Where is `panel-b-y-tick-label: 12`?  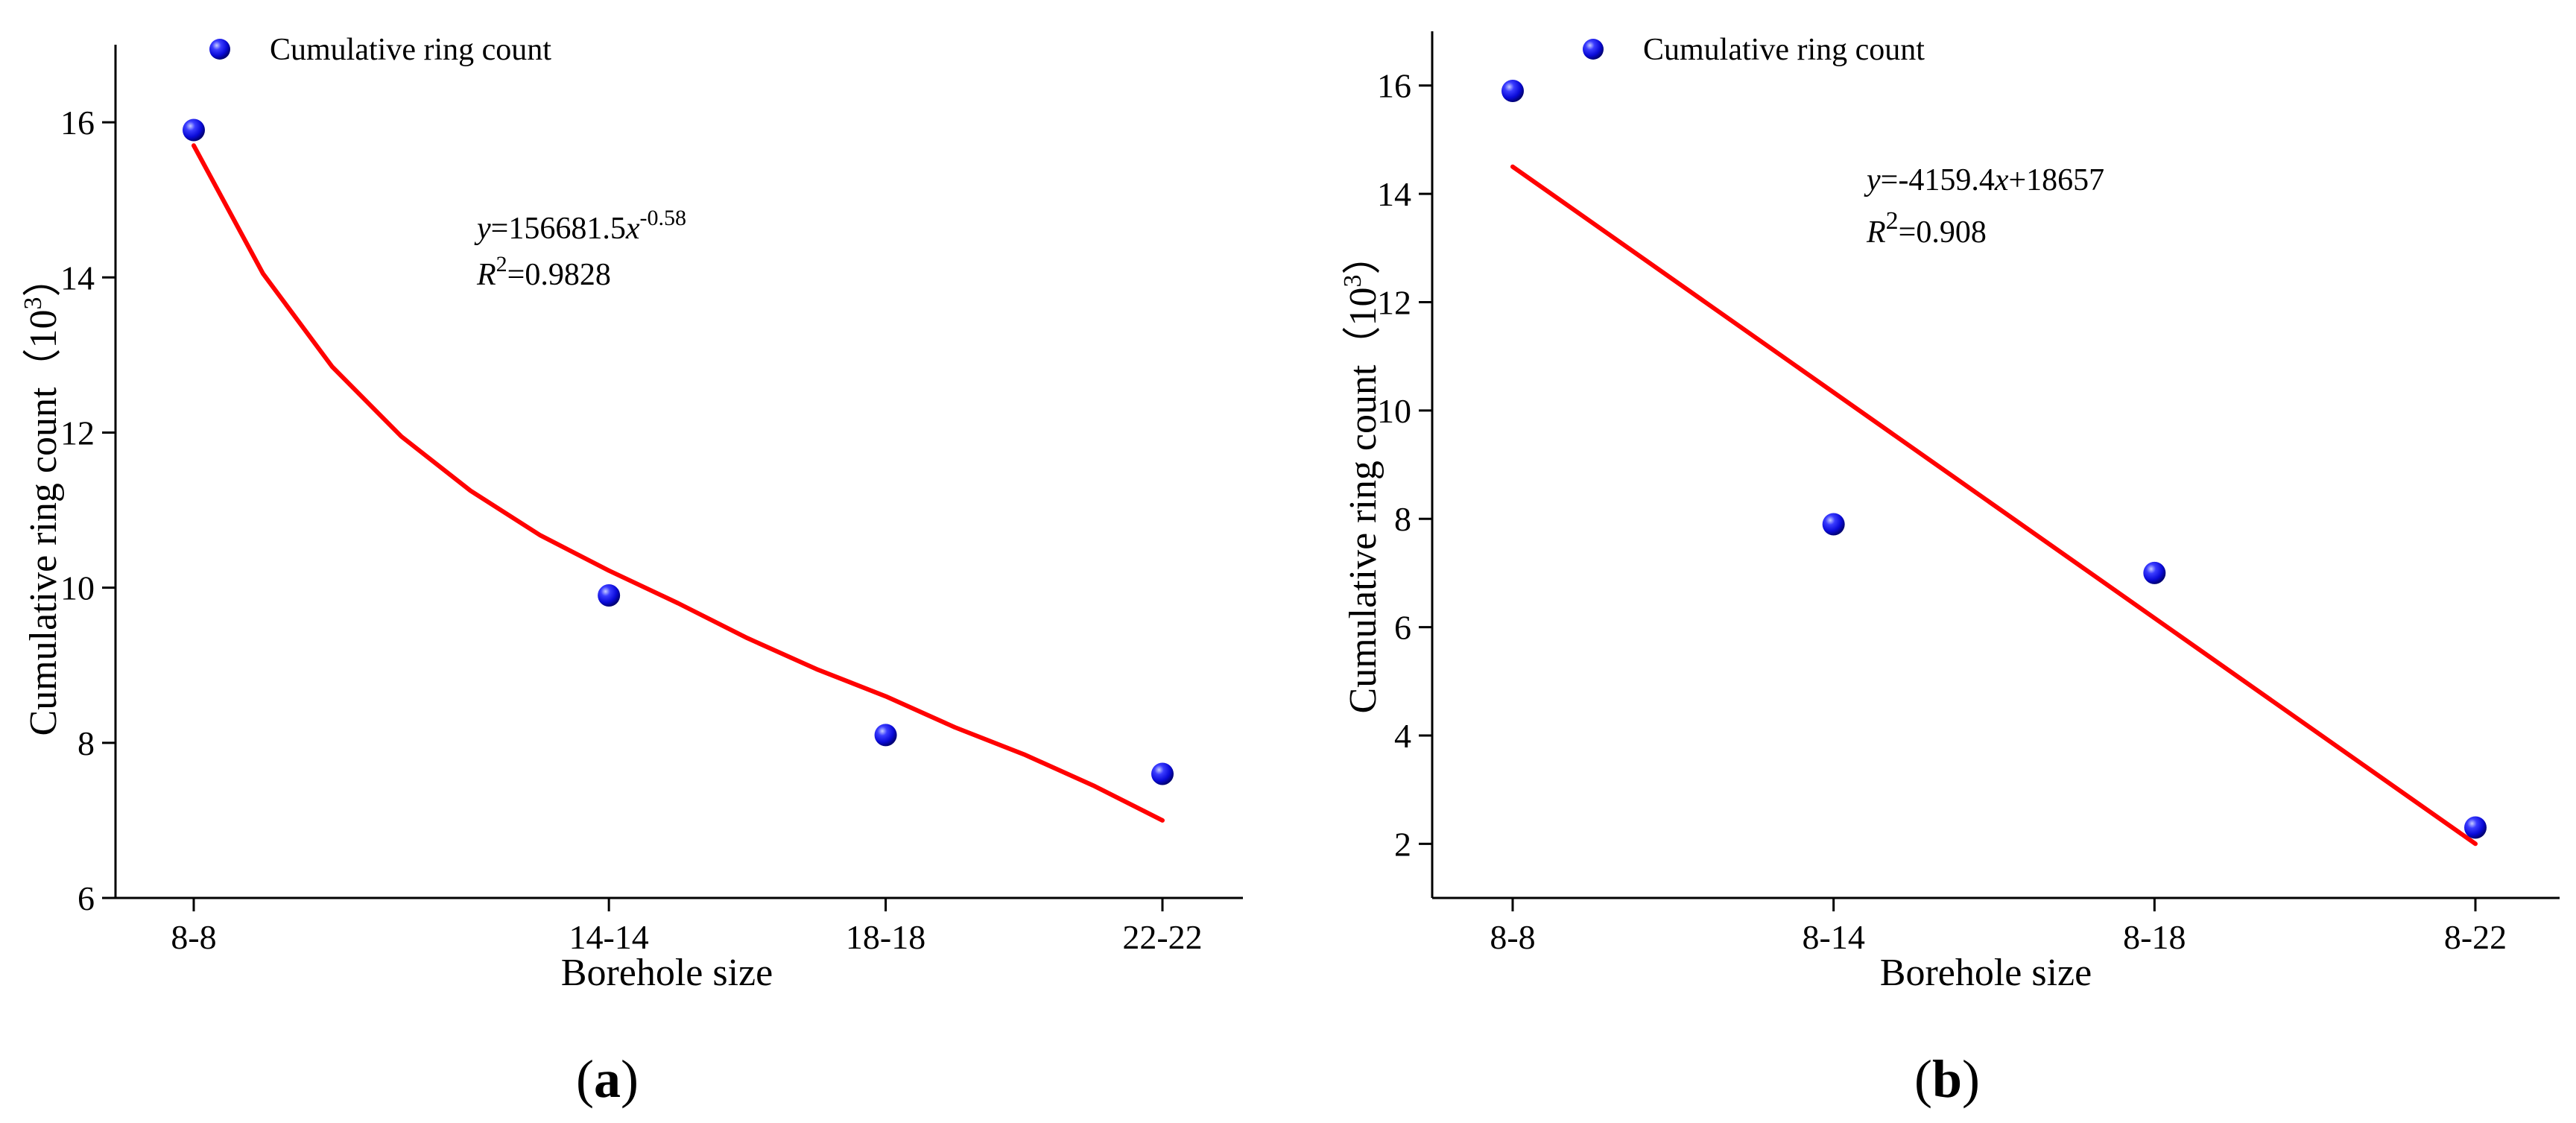 panel-b-y-tick-label: 12 is located at coordinates (1394, 302).